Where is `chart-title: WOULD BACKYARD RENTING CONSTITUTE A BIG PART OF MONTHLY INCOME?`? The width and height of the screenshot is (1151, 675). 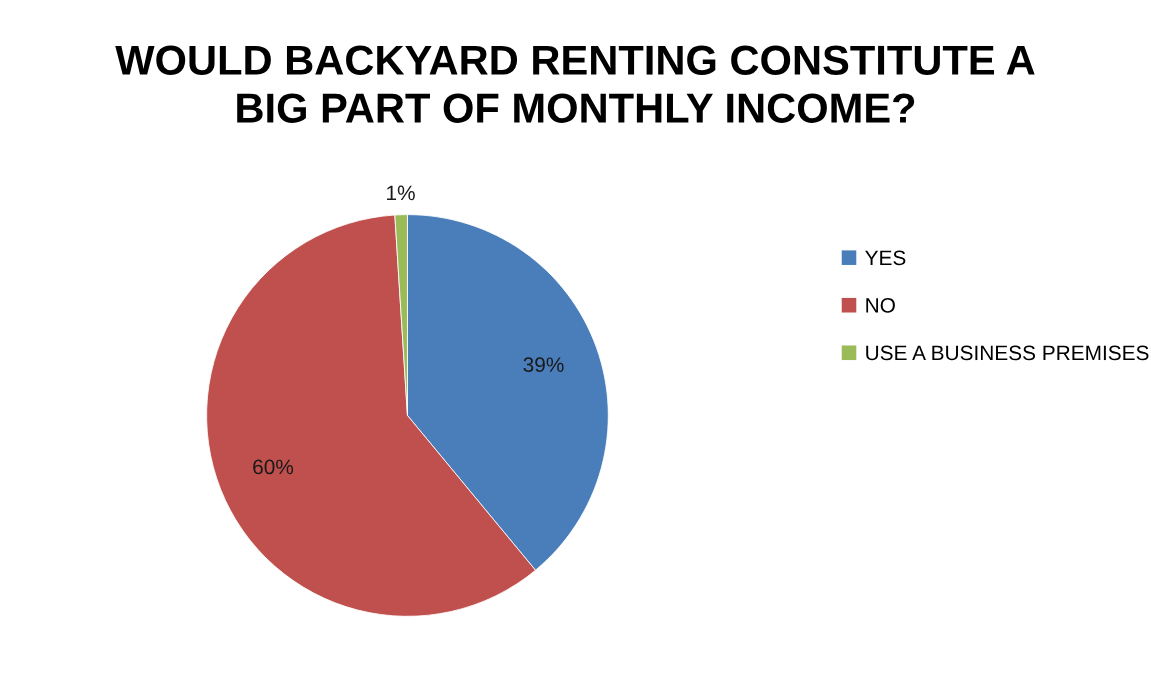
chart-title: WOULD BACKYARD RENTING CONSTITUTE A BIG PART OF MONTHLY INCOME? is located at coordinates (575, 84).